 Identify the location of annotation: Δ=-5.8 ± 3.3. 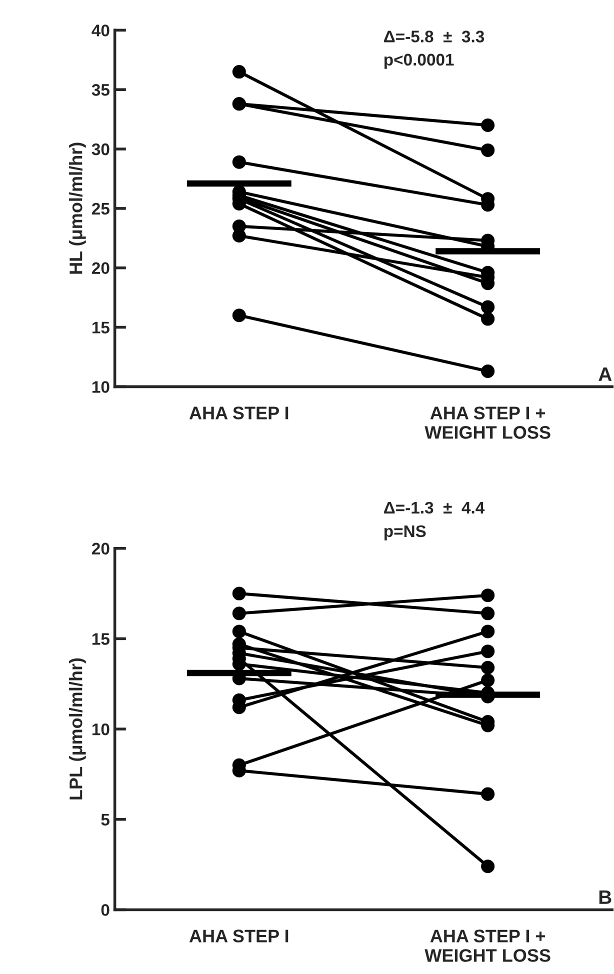
(434, 36).